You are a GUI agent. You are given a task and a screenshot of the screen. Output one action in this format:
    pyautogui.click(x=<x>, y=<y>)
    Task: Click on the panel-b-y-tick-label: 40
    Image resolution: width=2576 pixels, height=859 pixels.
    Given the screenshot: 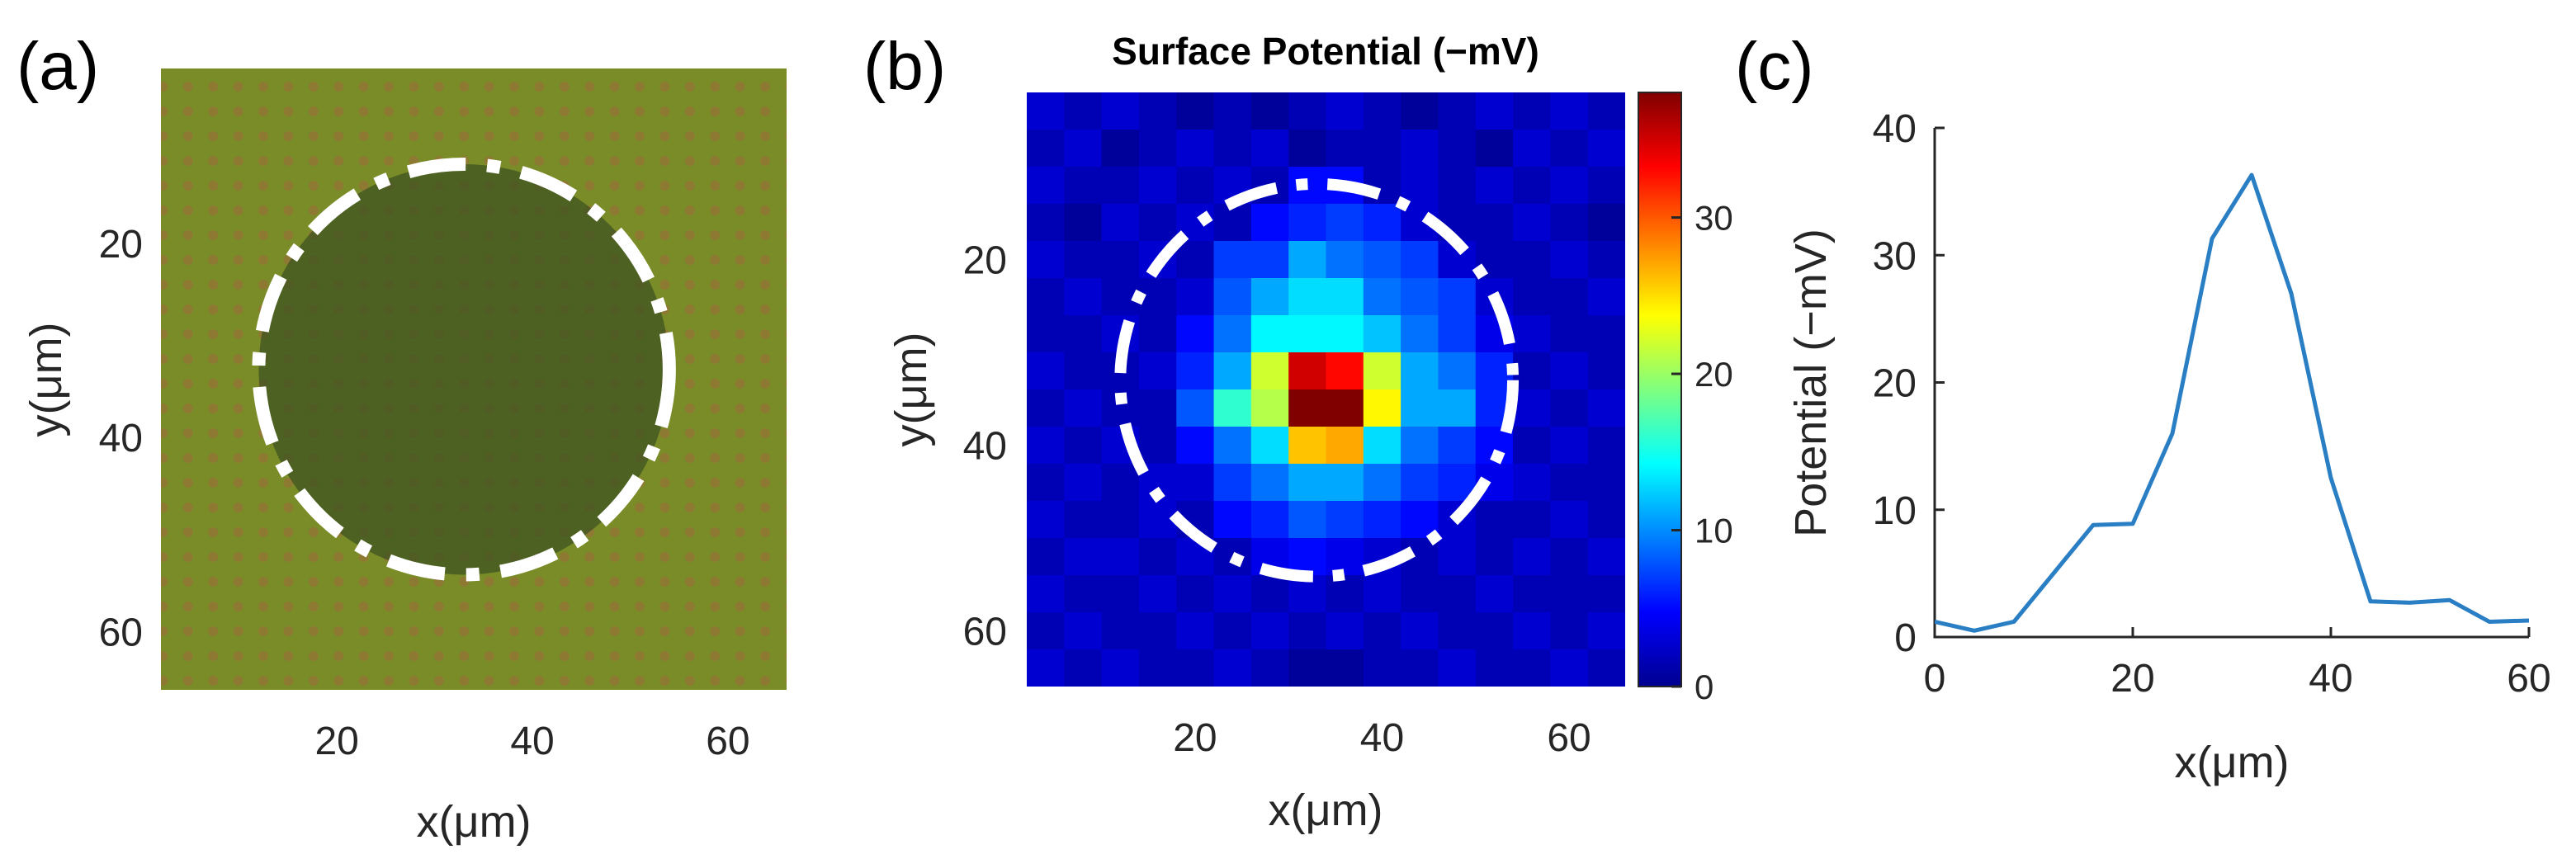 What is the action you would take?
    pyautogui.click(x=985, y=447)
    